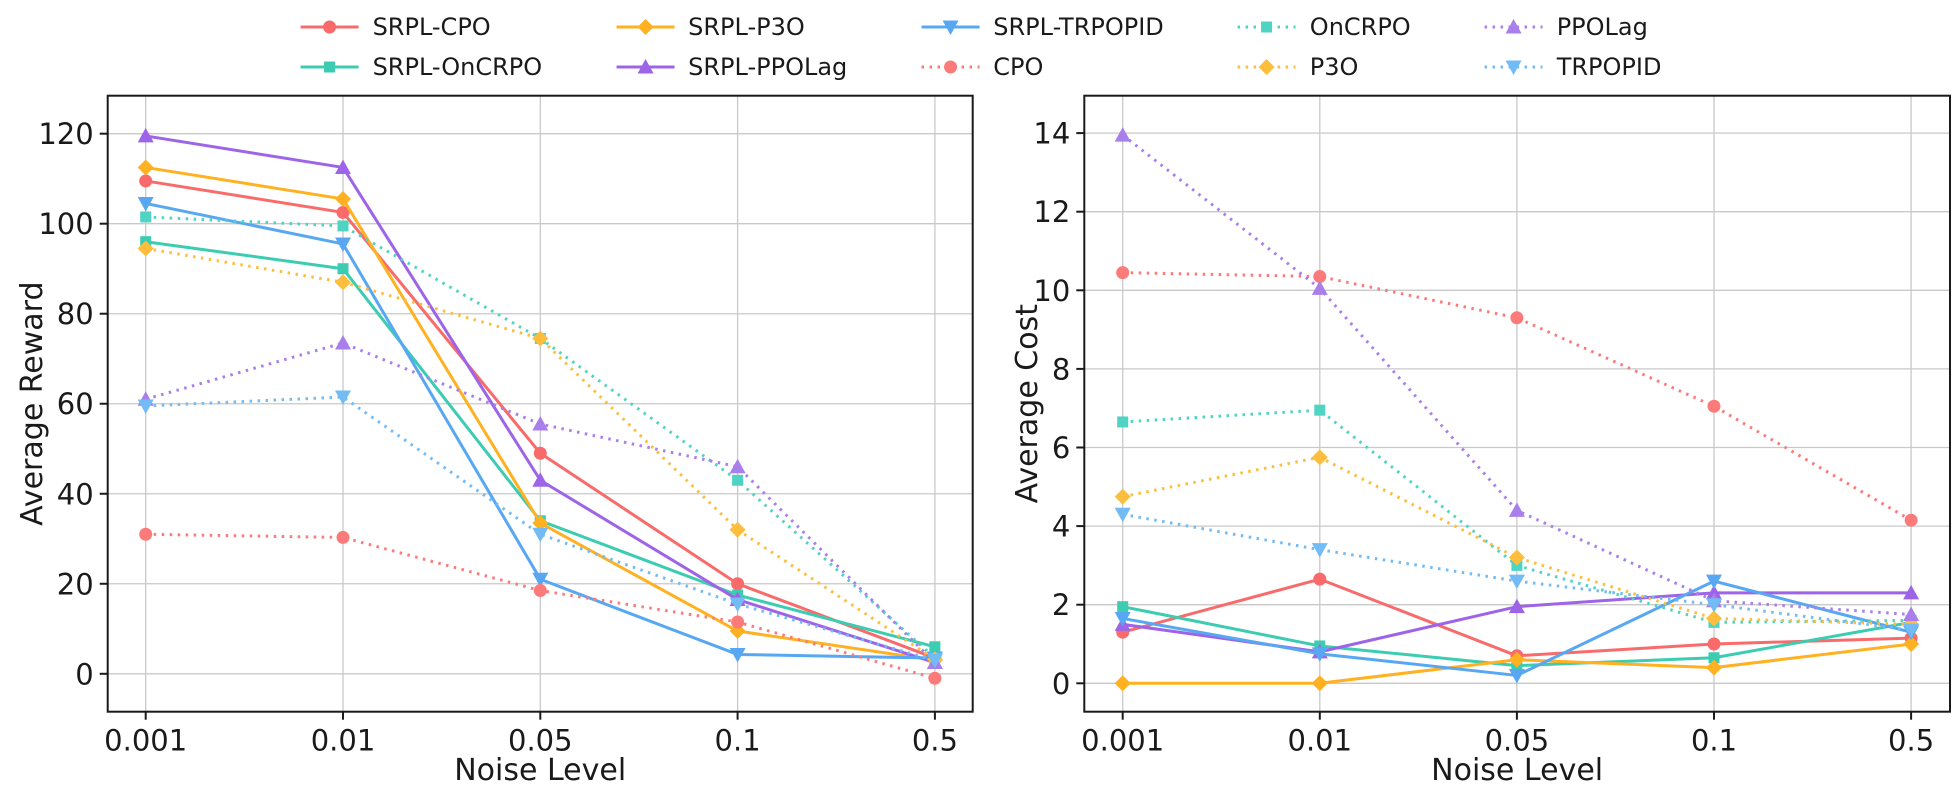 The height and width of the screenshot is (792, 1960). Describe the element at coordinates (738, 741) in the screenshot. I see `x-tick-label: 0.1` at that location.